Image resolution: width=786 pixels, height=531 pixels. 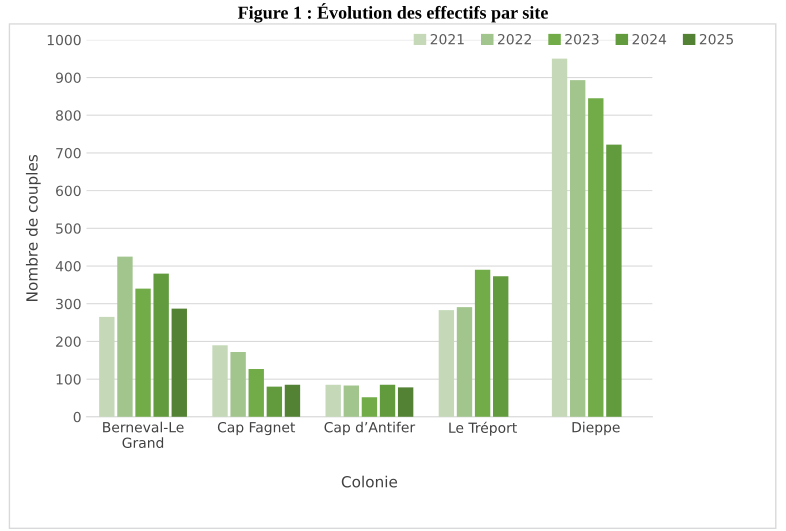 What do you see at coordinates (514, 39) in the screenshot?
I see `legend-label: 2022` at bounding box center [514, 39].